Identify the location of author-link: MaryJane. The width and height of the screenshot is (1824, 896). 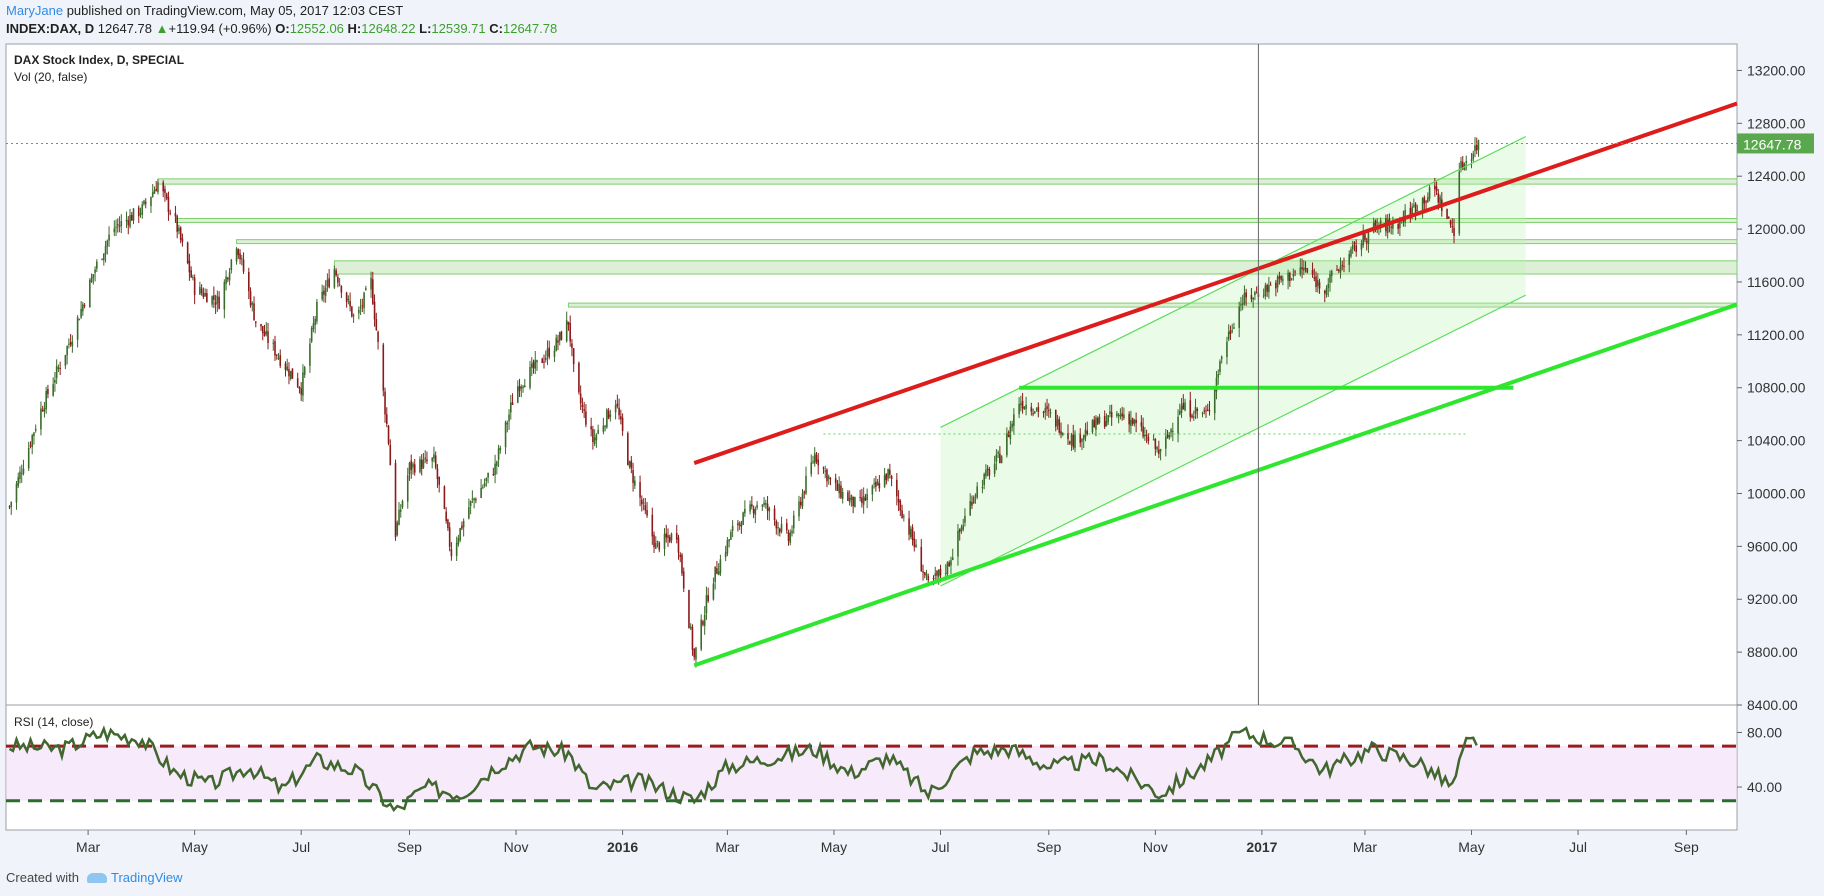
(35, 10).